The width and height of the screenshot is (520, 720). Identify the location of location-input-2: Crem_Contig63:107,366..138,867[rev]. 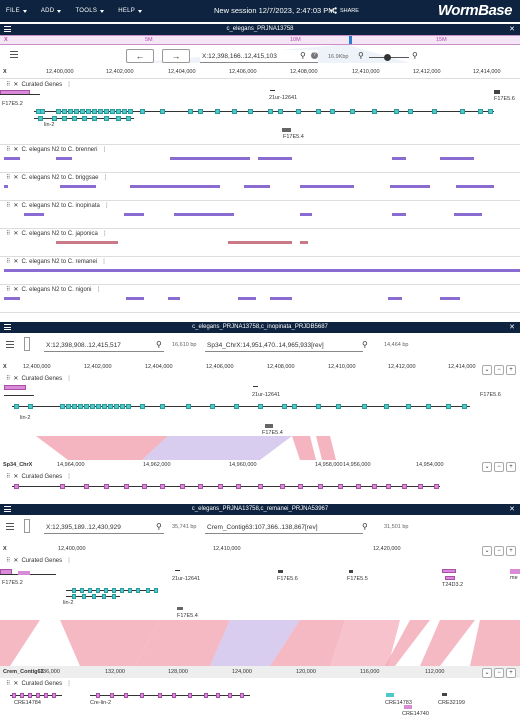
(284, 527).